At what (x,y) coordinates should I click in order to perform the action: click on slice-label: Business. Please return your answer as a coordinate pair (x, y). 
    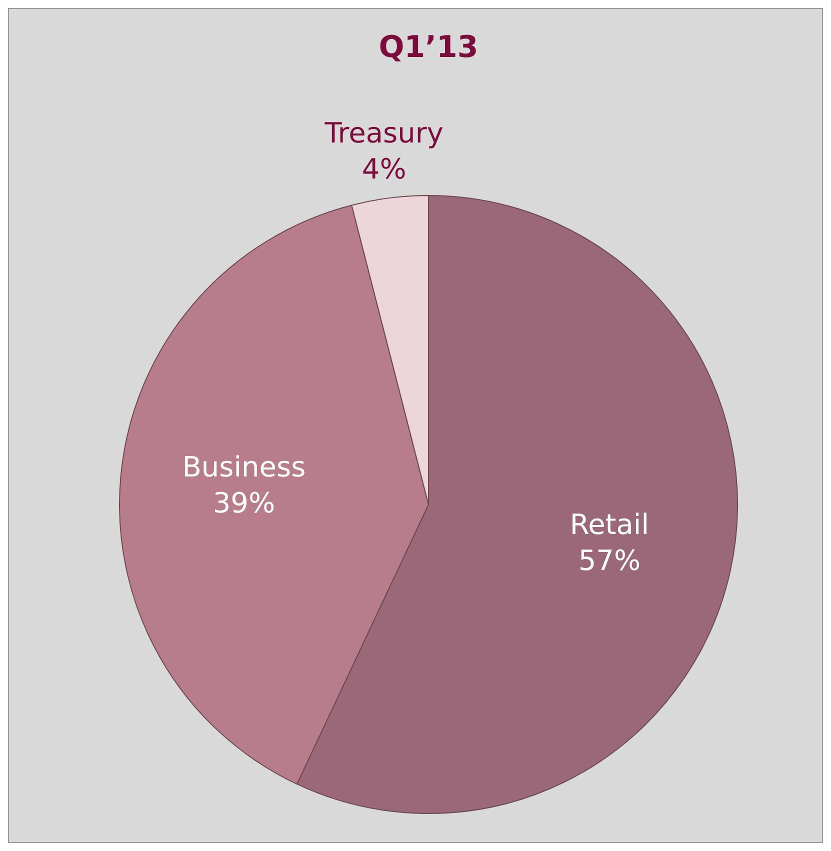
    Looking at the image, I should click on (244, 467).